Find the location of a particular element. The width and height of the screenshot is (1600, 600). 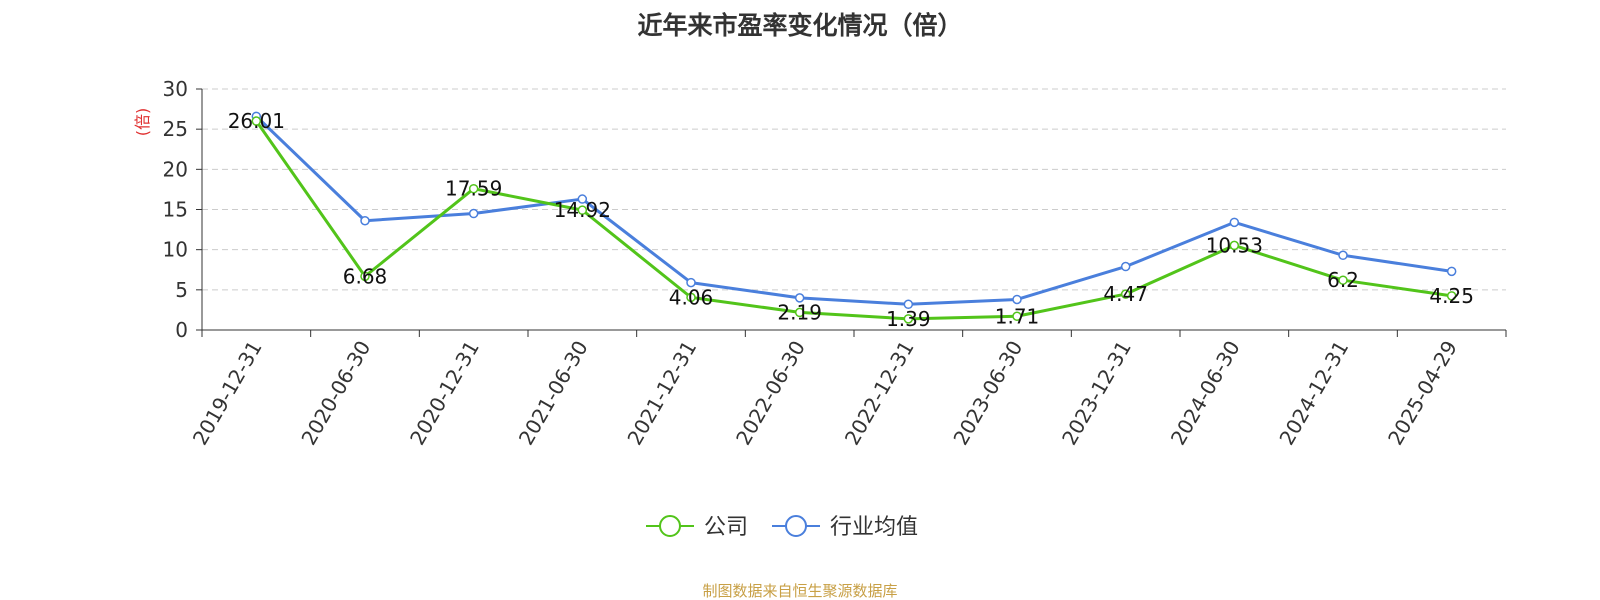

x-tick-label: 2024-12-31 is located at coordinates (1313, 393).